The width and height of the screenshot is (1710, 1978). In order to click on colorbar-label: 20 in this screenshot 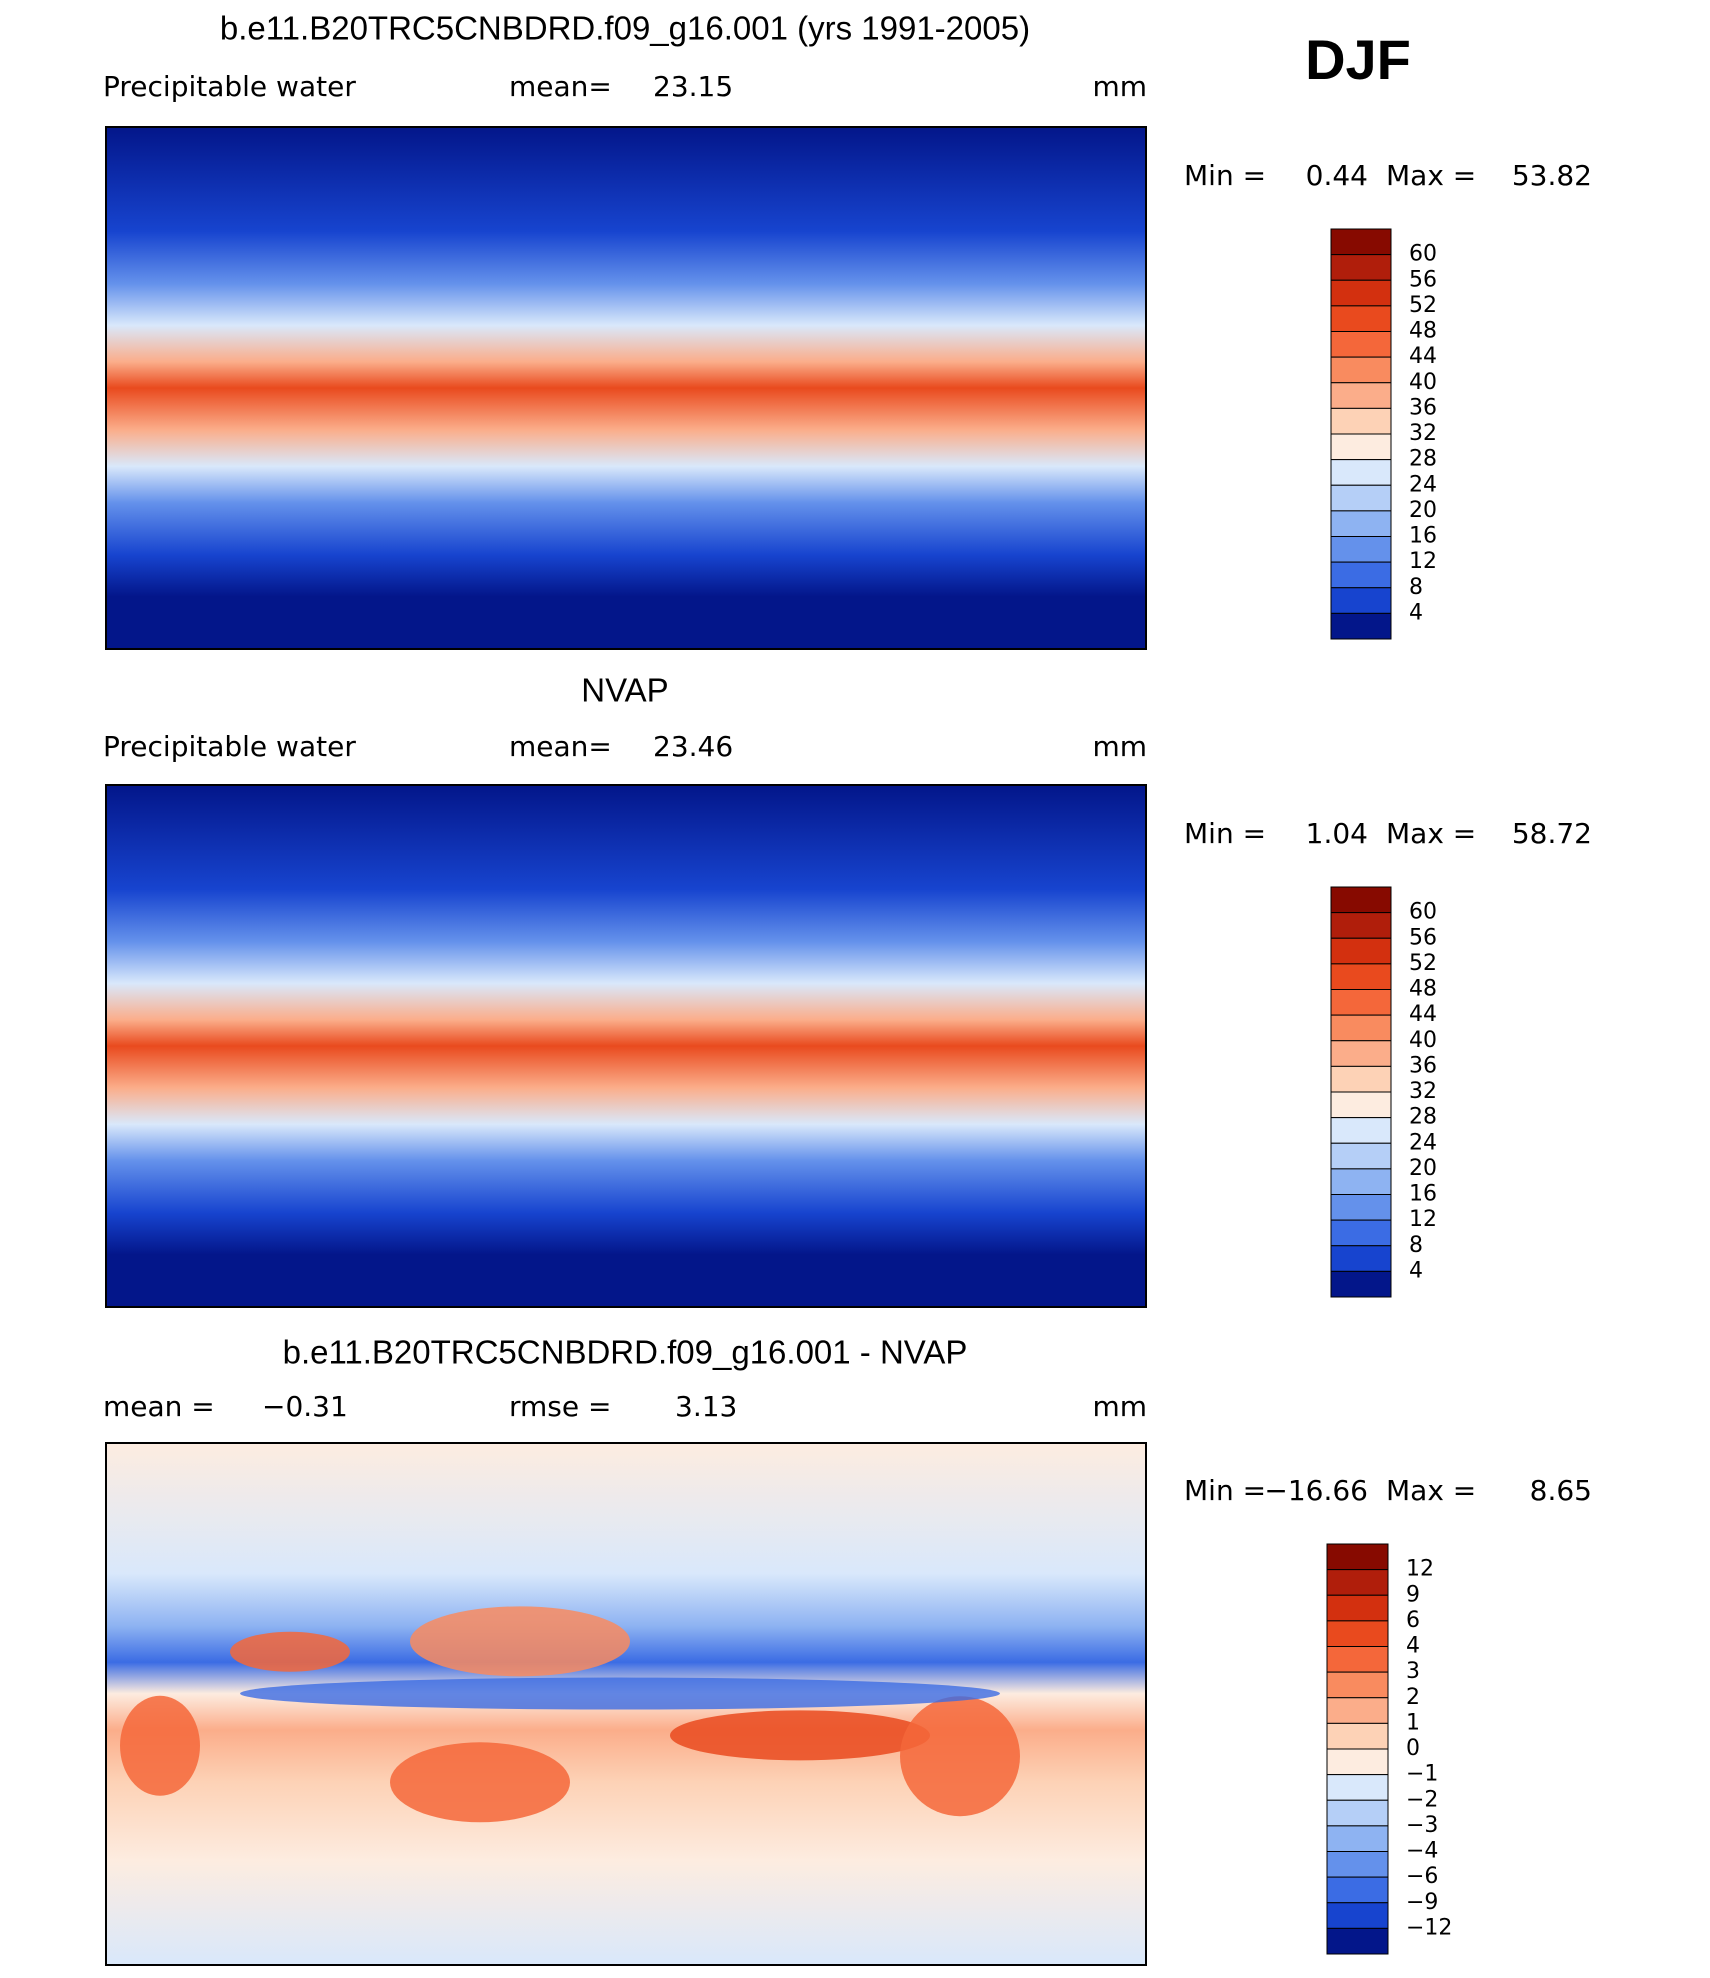, I will do `click(1423, 1168)`.